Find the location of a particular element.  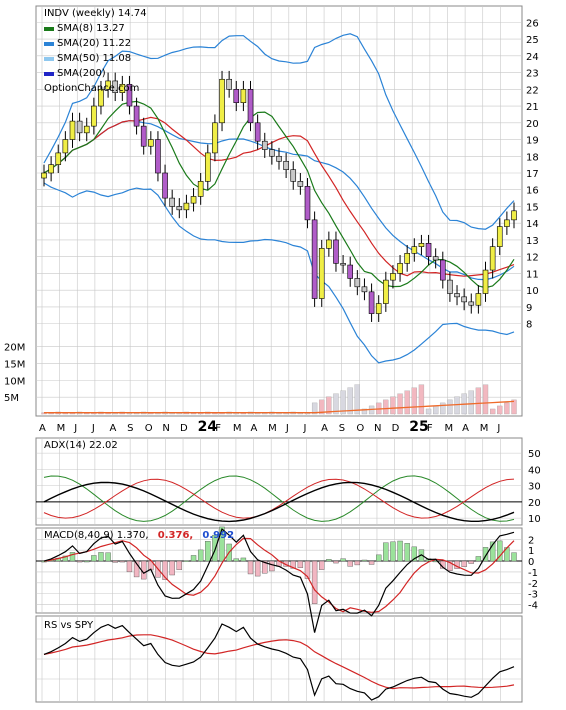

price-tick-label: 8 is located at coordinates (529, 325).